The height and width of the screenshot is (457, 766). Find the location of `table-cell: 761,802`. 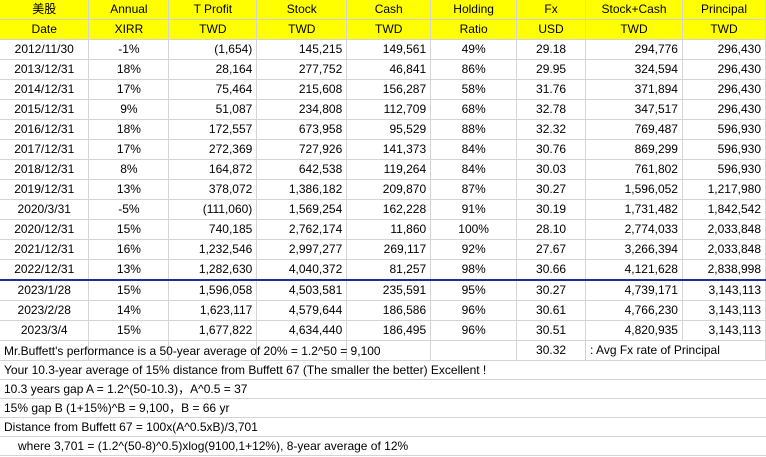

table-cell: 761,802 is located at coordinates (634, 169).